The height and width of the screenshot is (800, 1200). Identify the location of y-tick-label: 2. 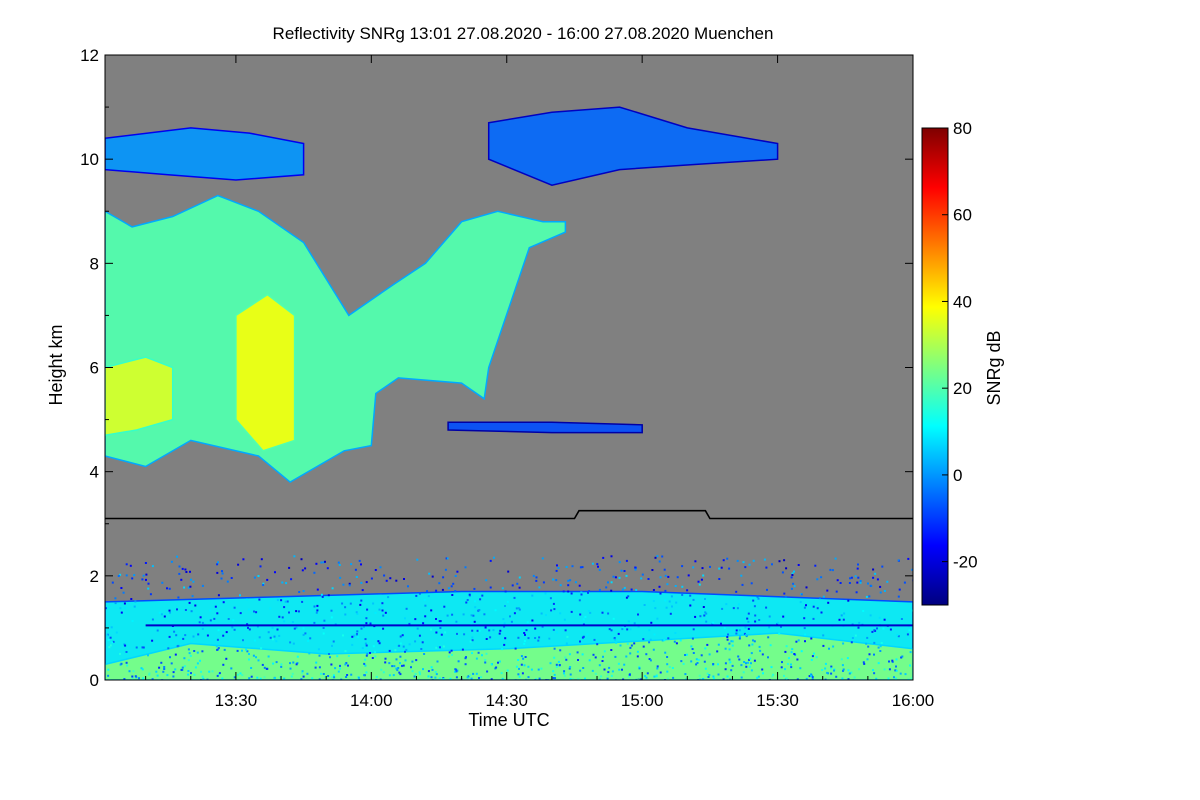
(94, 576).